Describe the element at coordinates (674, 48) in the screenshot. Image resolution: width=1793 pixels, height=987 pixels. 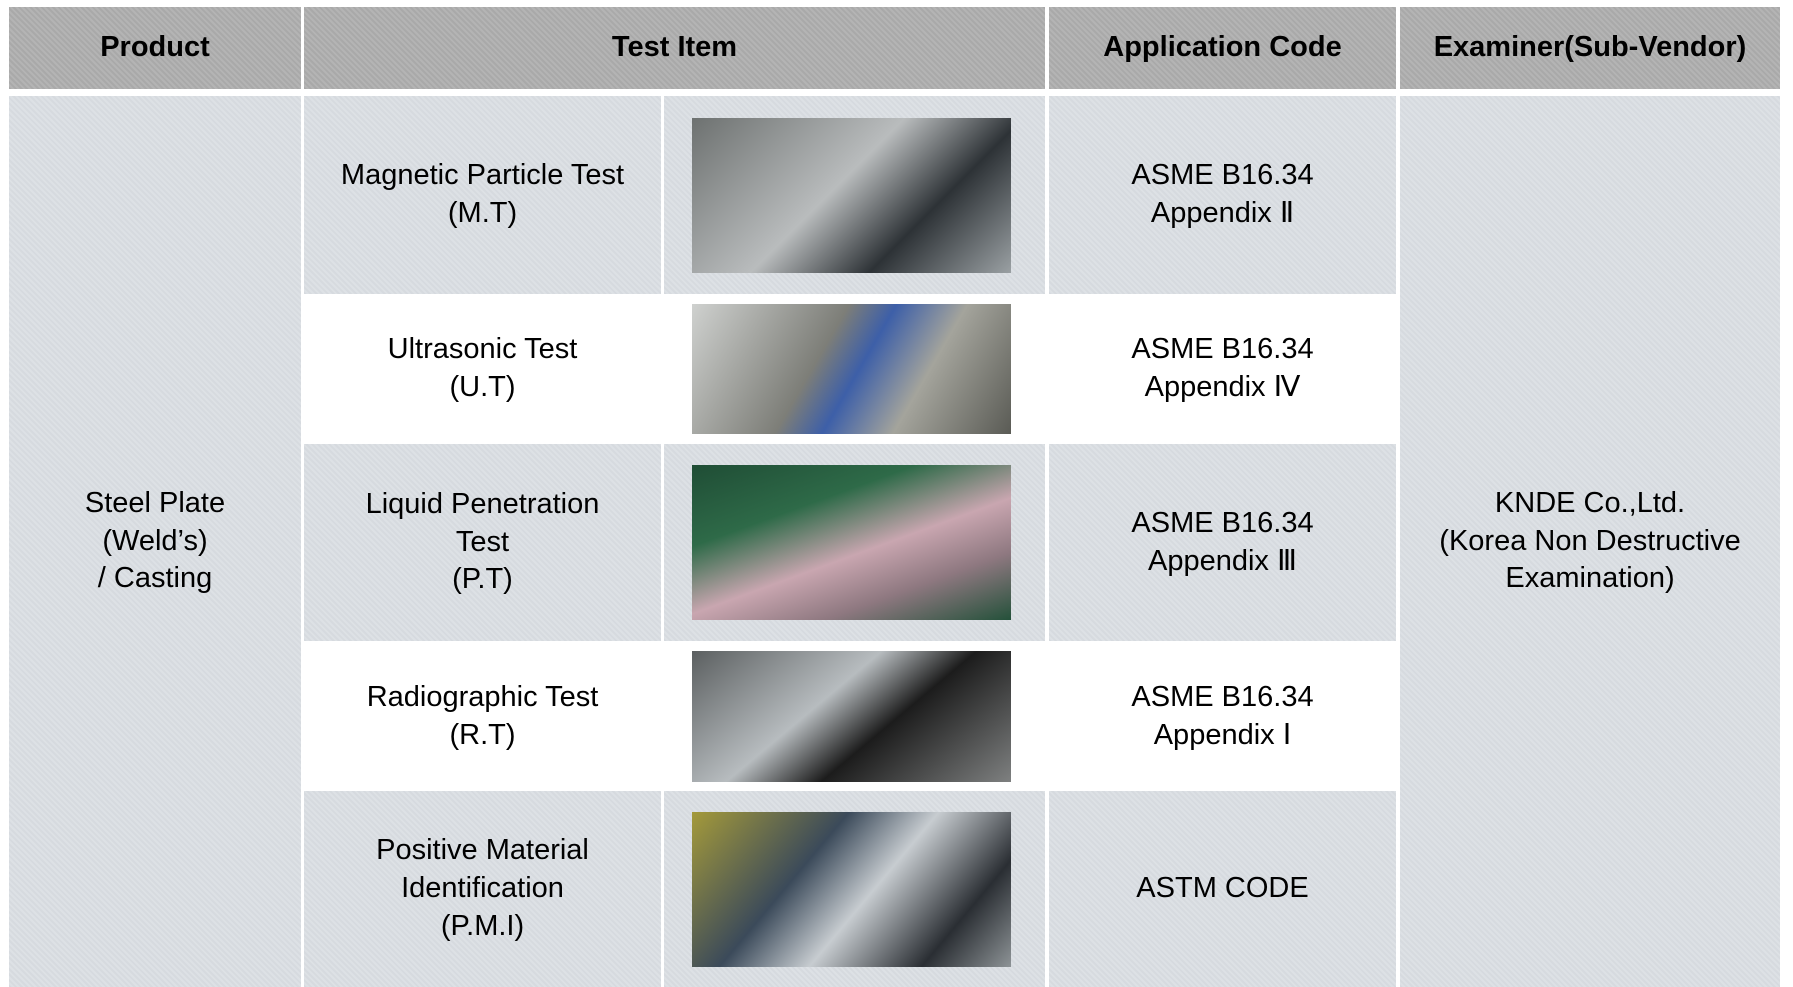
I see `header-cell: Test Item` at that location.